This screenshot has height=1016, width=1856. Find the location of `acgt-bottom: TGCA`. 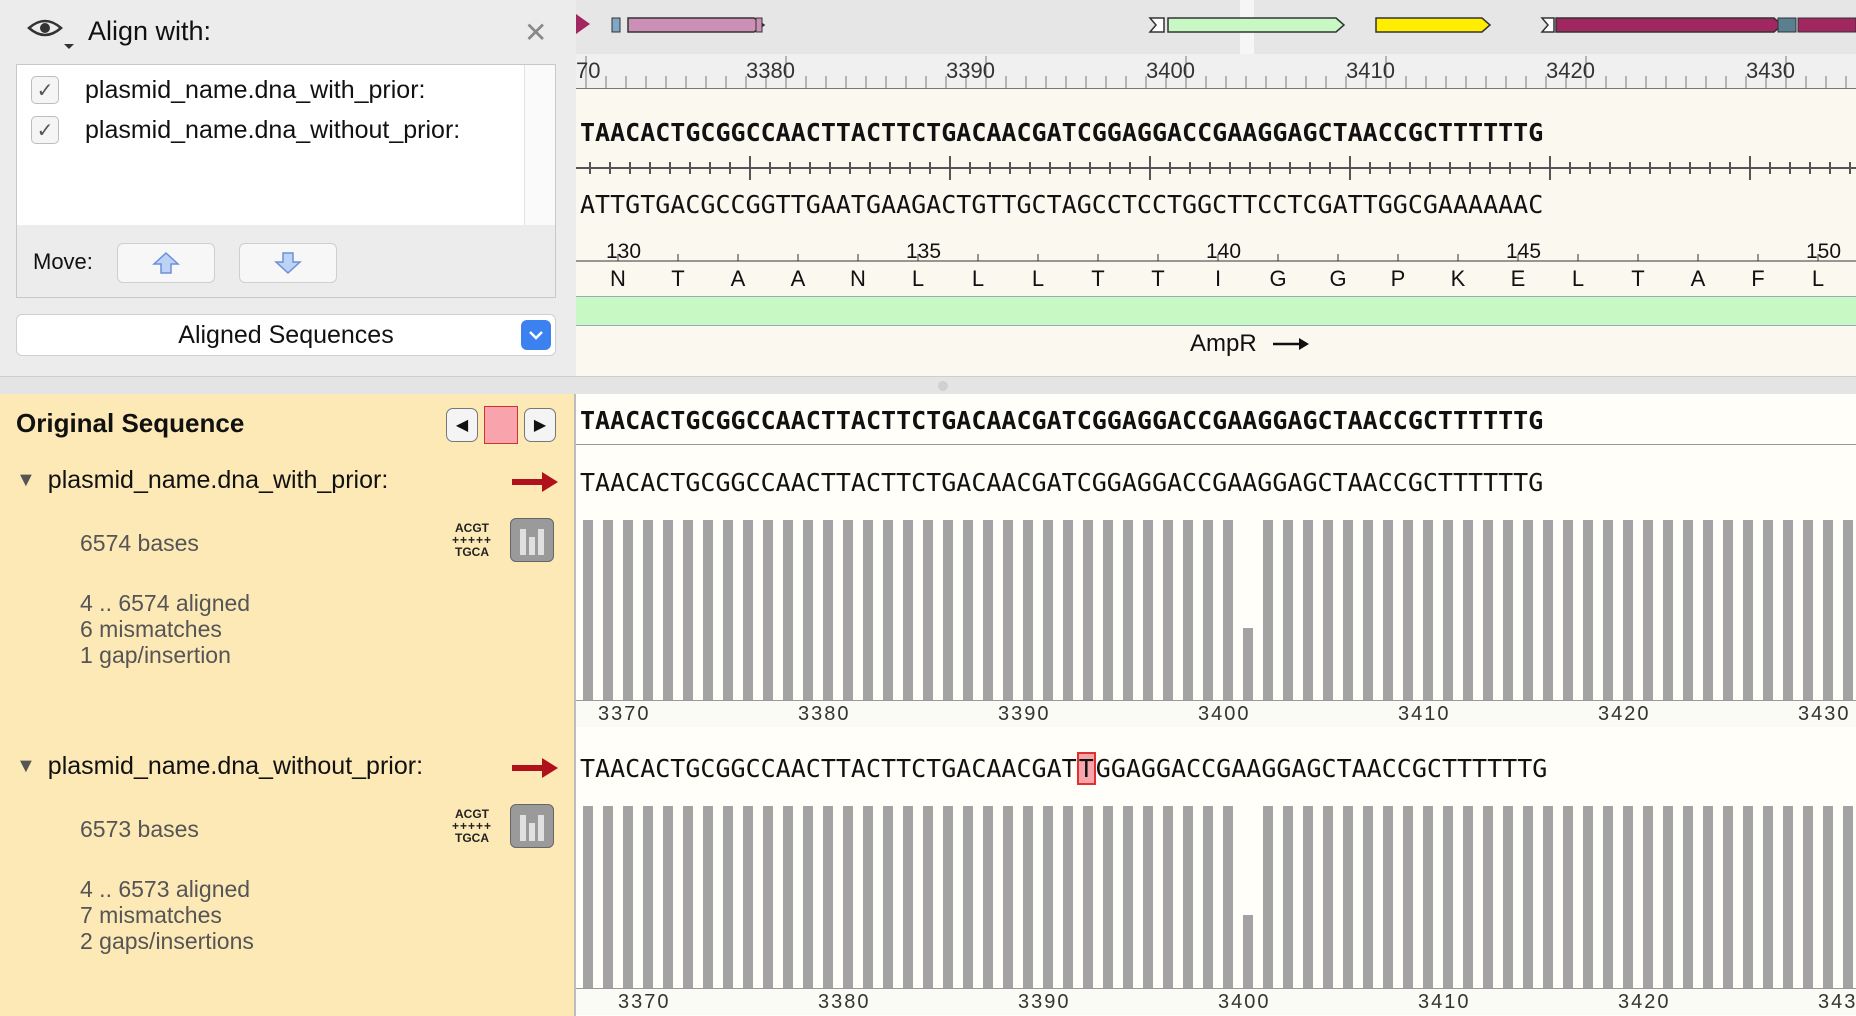

acgt-bottom: TGCA is located at coordinates (472, 838).